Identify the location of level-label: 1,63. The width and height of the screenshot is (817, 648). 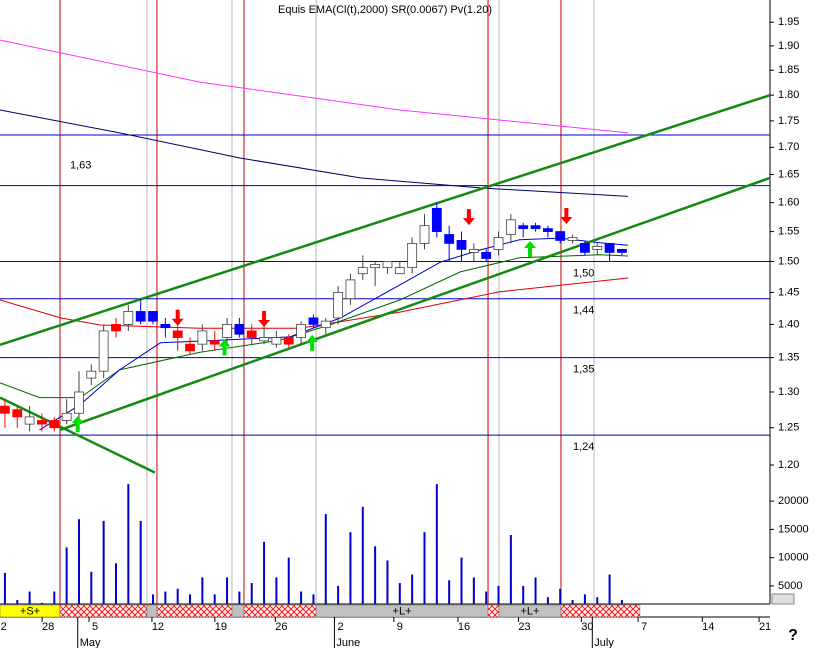
(80, 166).